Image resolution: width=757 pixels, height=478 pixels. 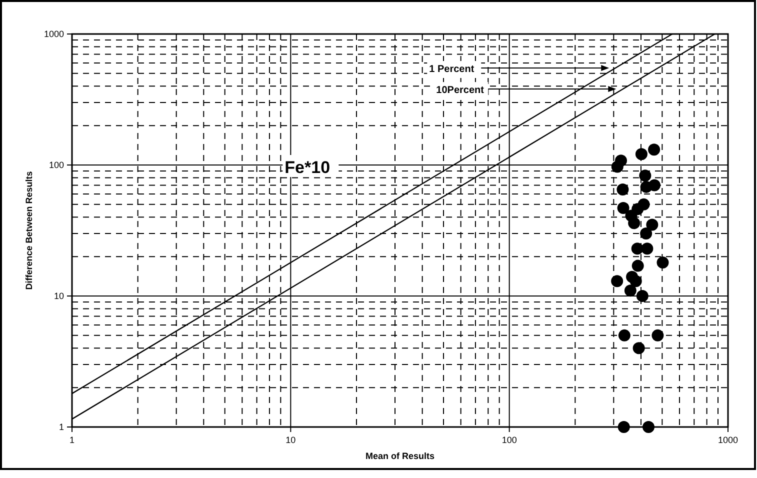 I want to click on x-tick-label: 1000, so click(x=728, y=440).